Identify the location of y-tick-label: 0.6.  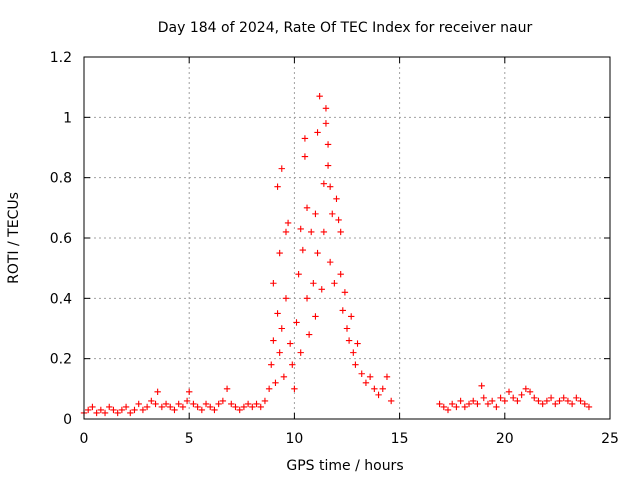
(61, 239).